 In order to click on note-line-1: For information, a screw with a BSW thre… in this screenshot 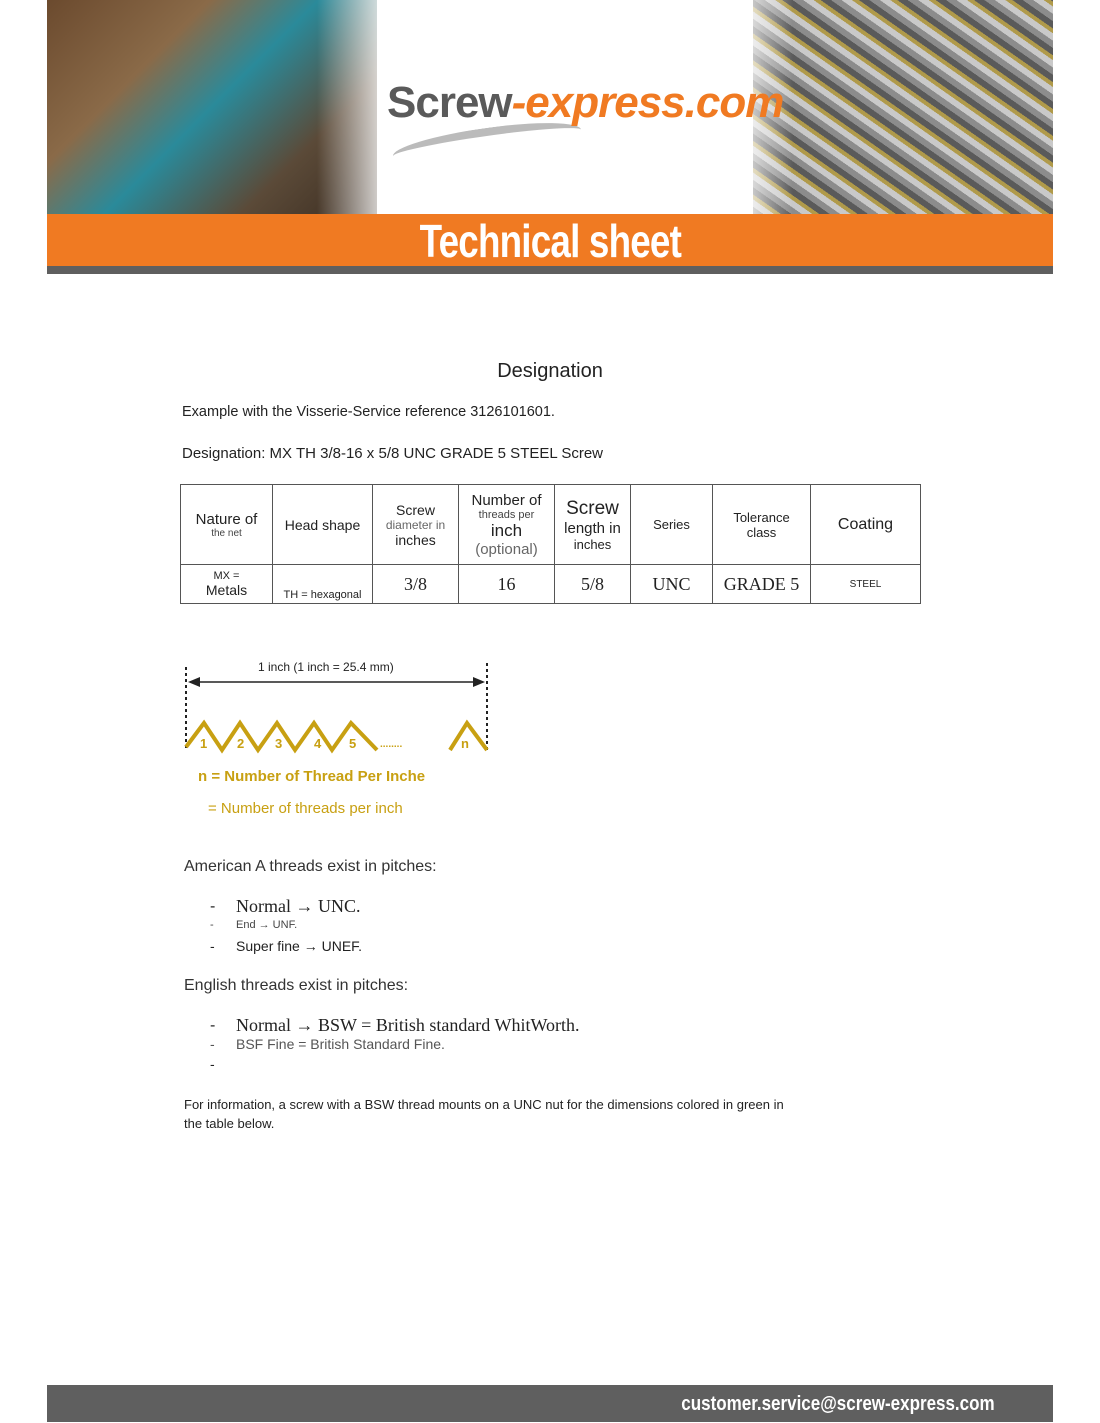, I will do `click(484, 1104)`.